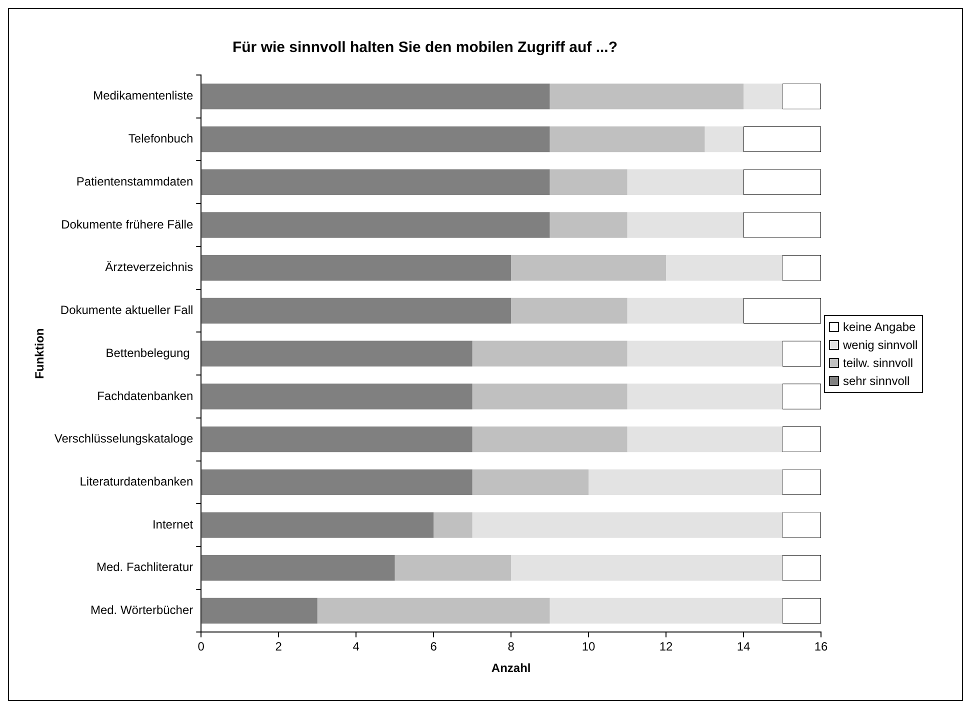 Image resolution: width=971 pixels, height=709 pixels. Describe the element at coordinates (142, 610) in the screenshot. I see `y-tick-label: Med. Wörterbücher` at that location.